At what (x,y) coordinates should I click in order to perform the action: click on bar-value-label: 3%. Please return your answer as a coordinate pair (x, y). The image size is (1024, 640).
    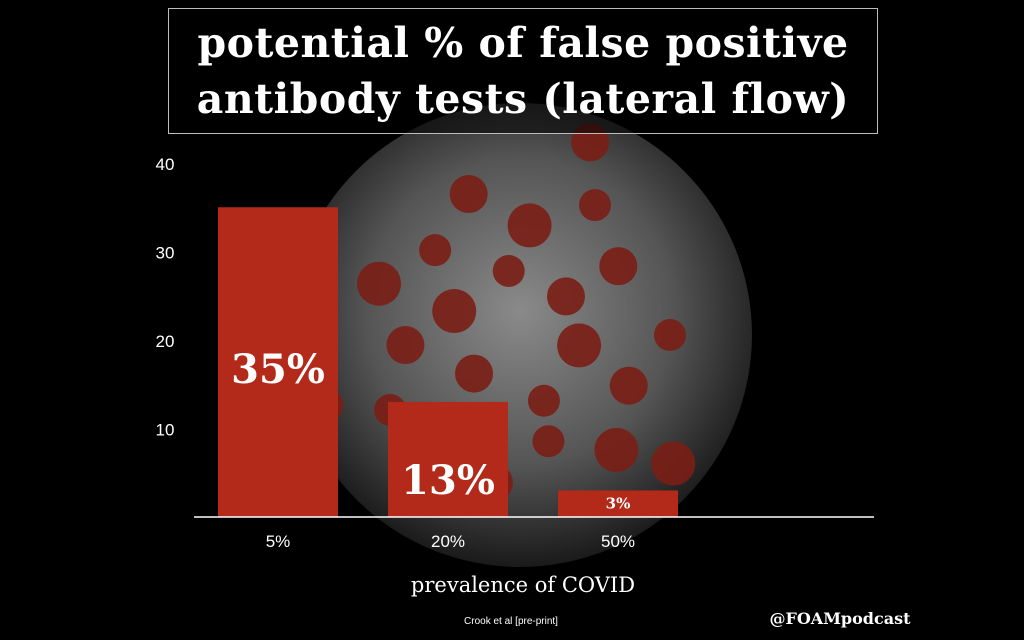
    Looking at the image, I should click on (618, 504).